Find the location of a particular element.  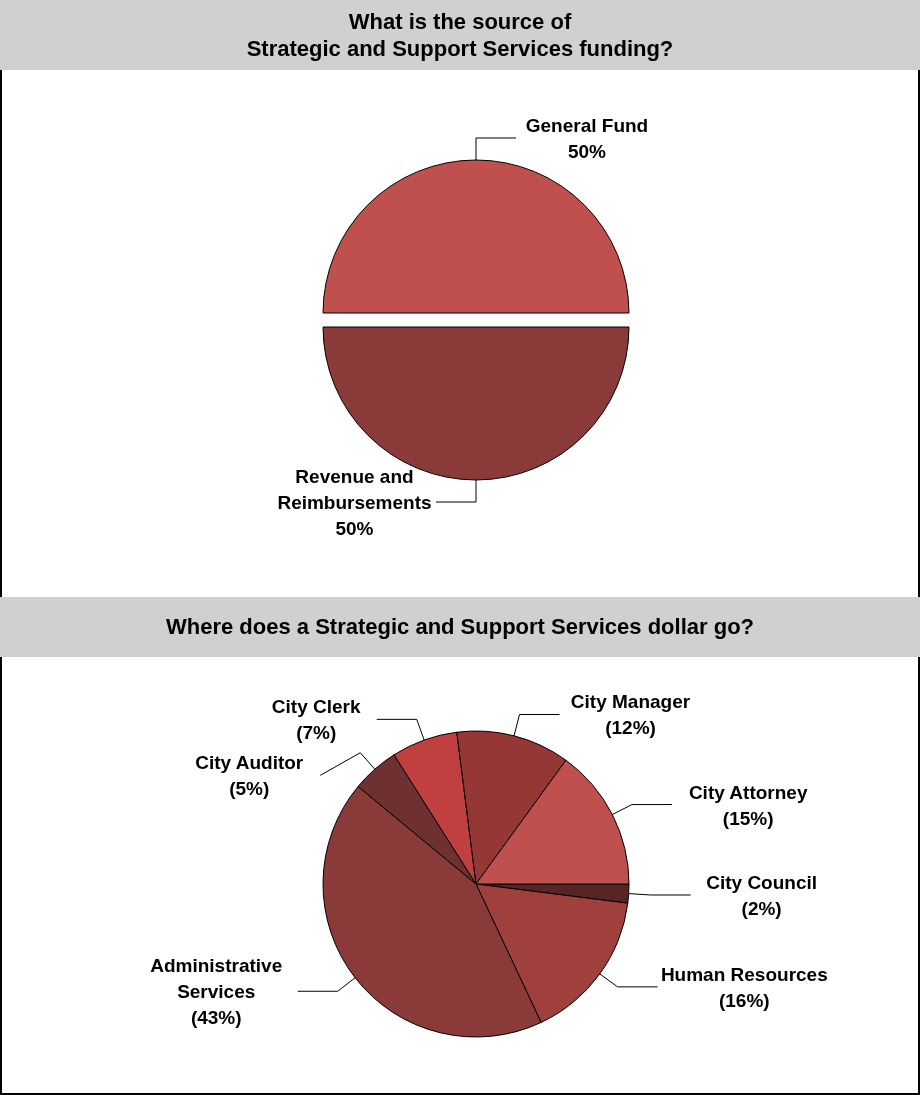

chart-title: What is the source of Strategic and Support Services funding? is located at coordinates (460, 34).